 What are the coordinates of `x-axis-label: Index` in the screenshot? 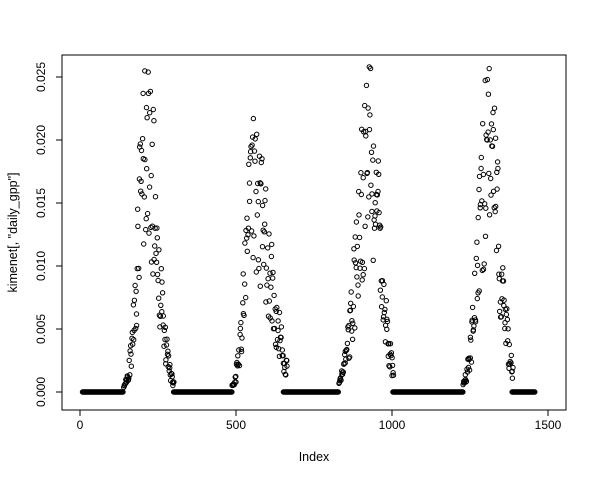 It's located at (314, 457).